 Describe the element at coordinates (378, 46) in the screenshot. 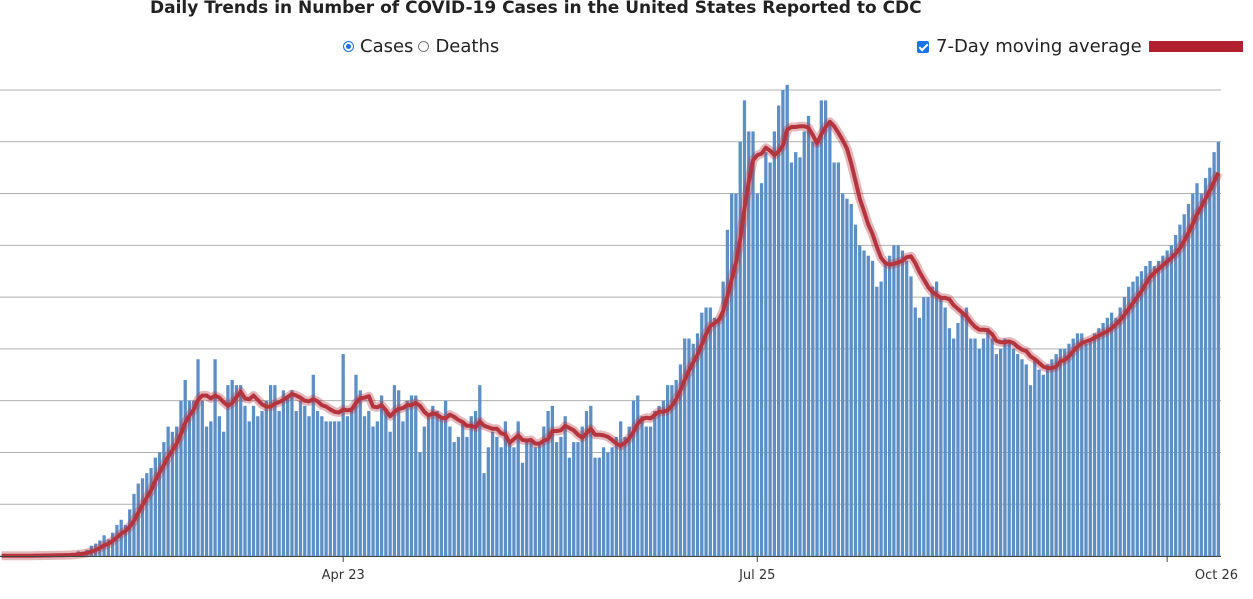

I see `cases-radio: Cases` at that location.